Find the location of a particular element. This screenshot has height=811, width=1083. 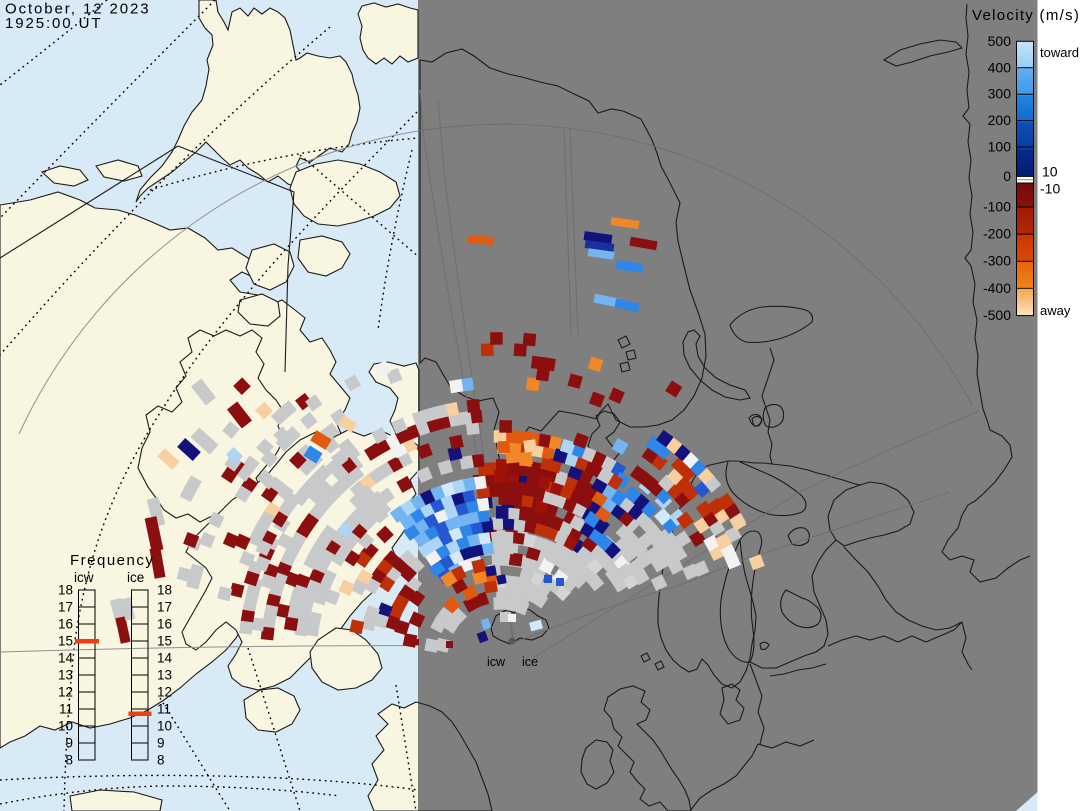

svg-text: -200 is located at coordinates (997, 234).